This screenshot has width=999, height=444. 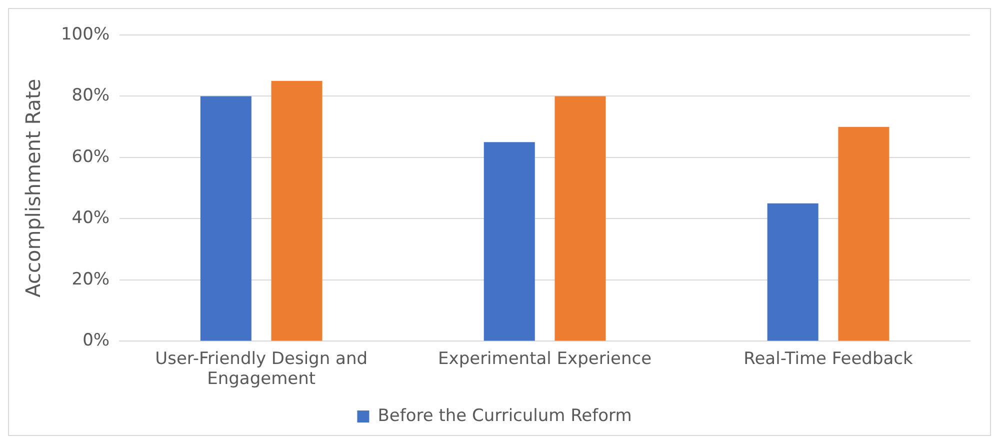 What do you see at coordinates (33, 188) in the screenshot?
I see `y-axis-title: Accomplishment Rate` at bounding box center [33, 188].